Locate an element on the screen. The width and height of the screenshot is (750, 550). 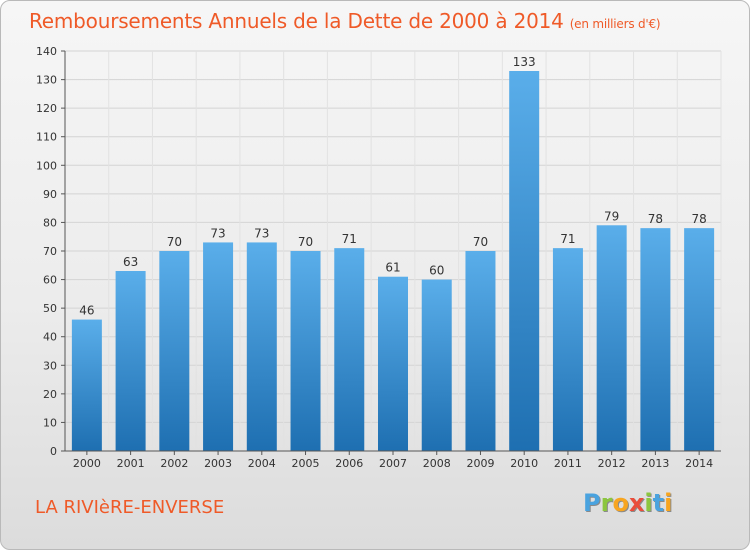
data-label: 79 is located at coordinates (611, 216).